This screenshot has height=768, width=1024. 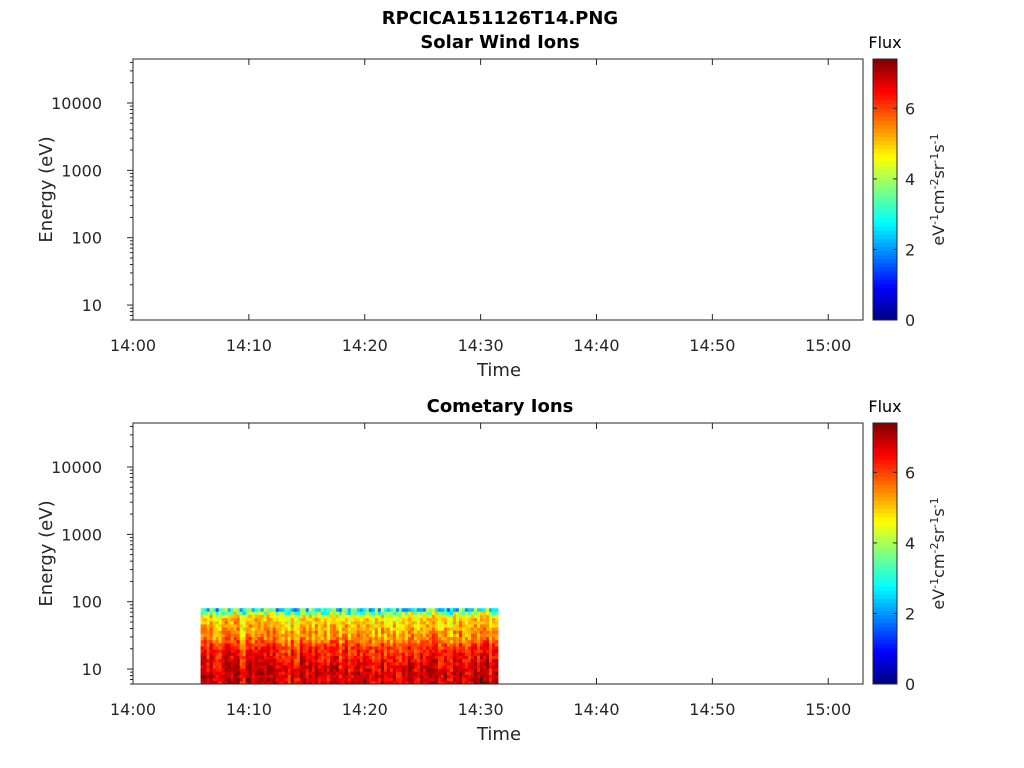 What do you see at coordinates (349, 646) in the screenshot?
I see `spectrogram-data` at bounding box center [349, 646].